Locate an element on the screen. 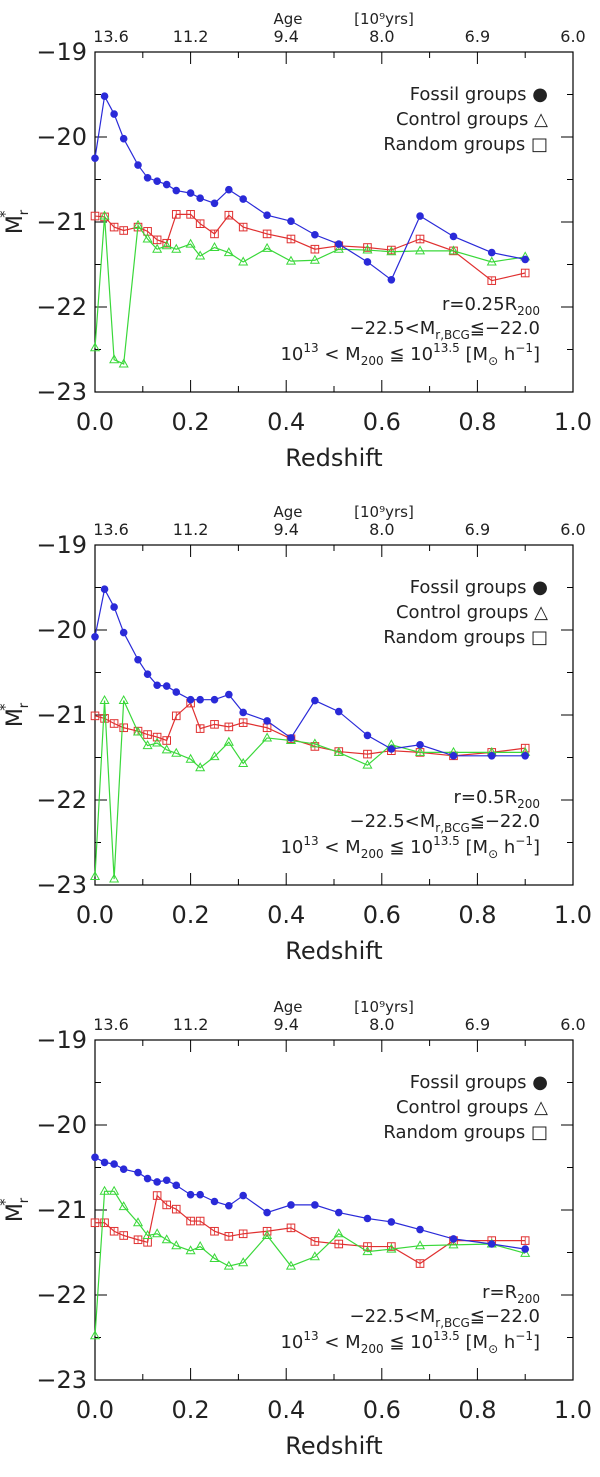  age-axis-title: Age is located at coordinates (287, 19).